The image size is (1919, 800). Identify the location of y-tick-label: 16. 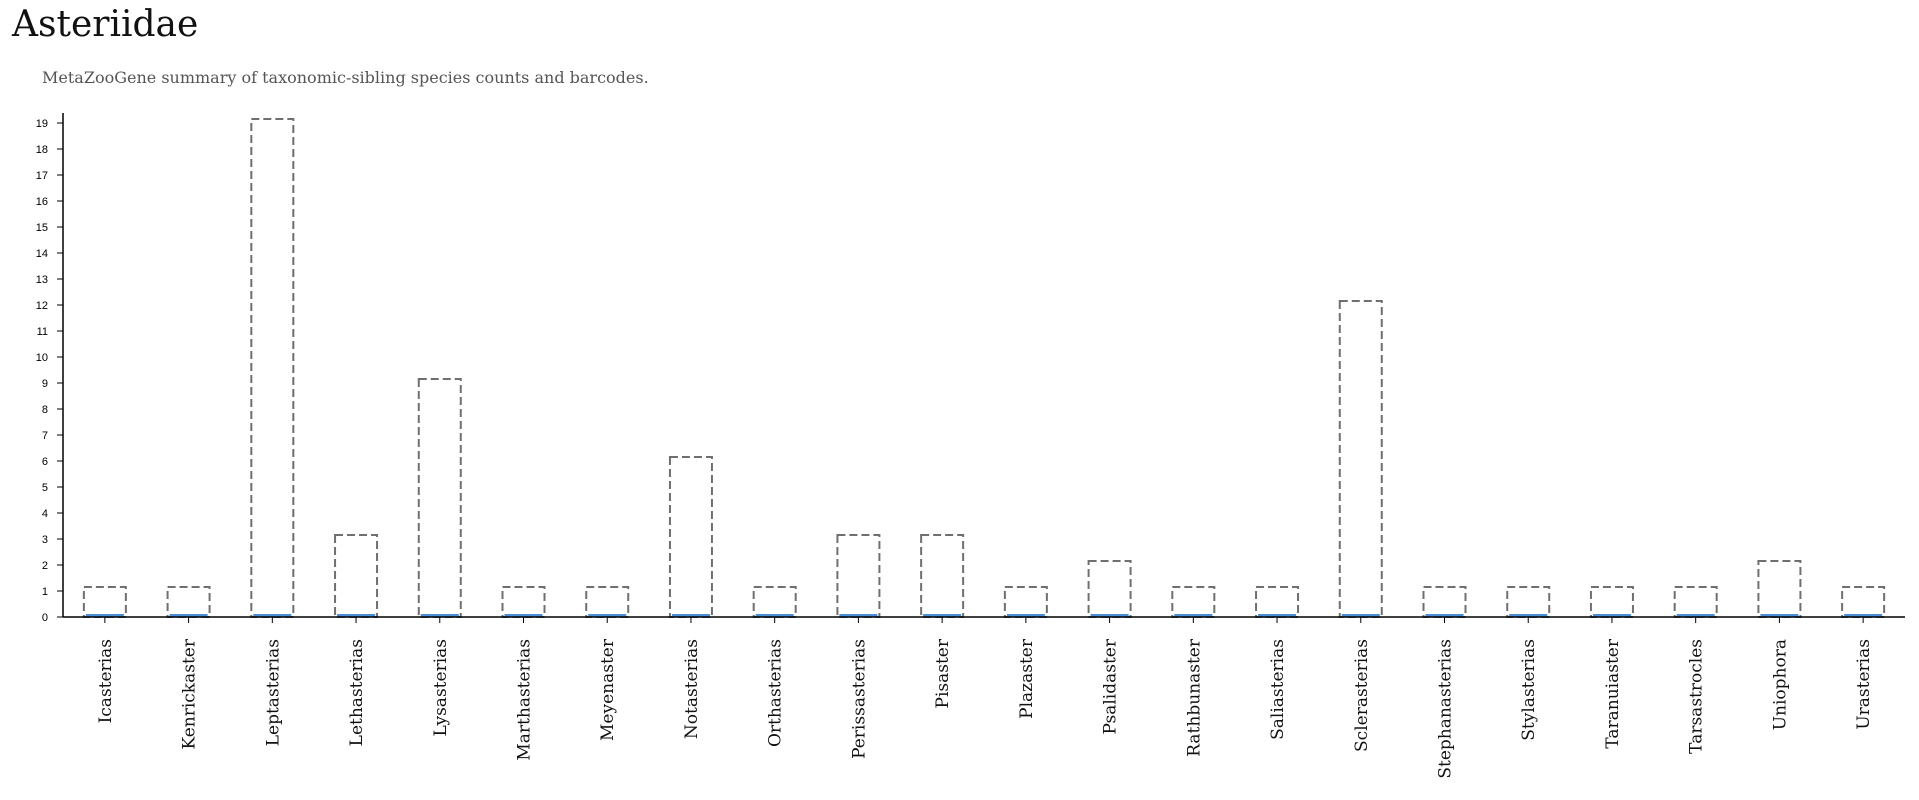
(42, 202).